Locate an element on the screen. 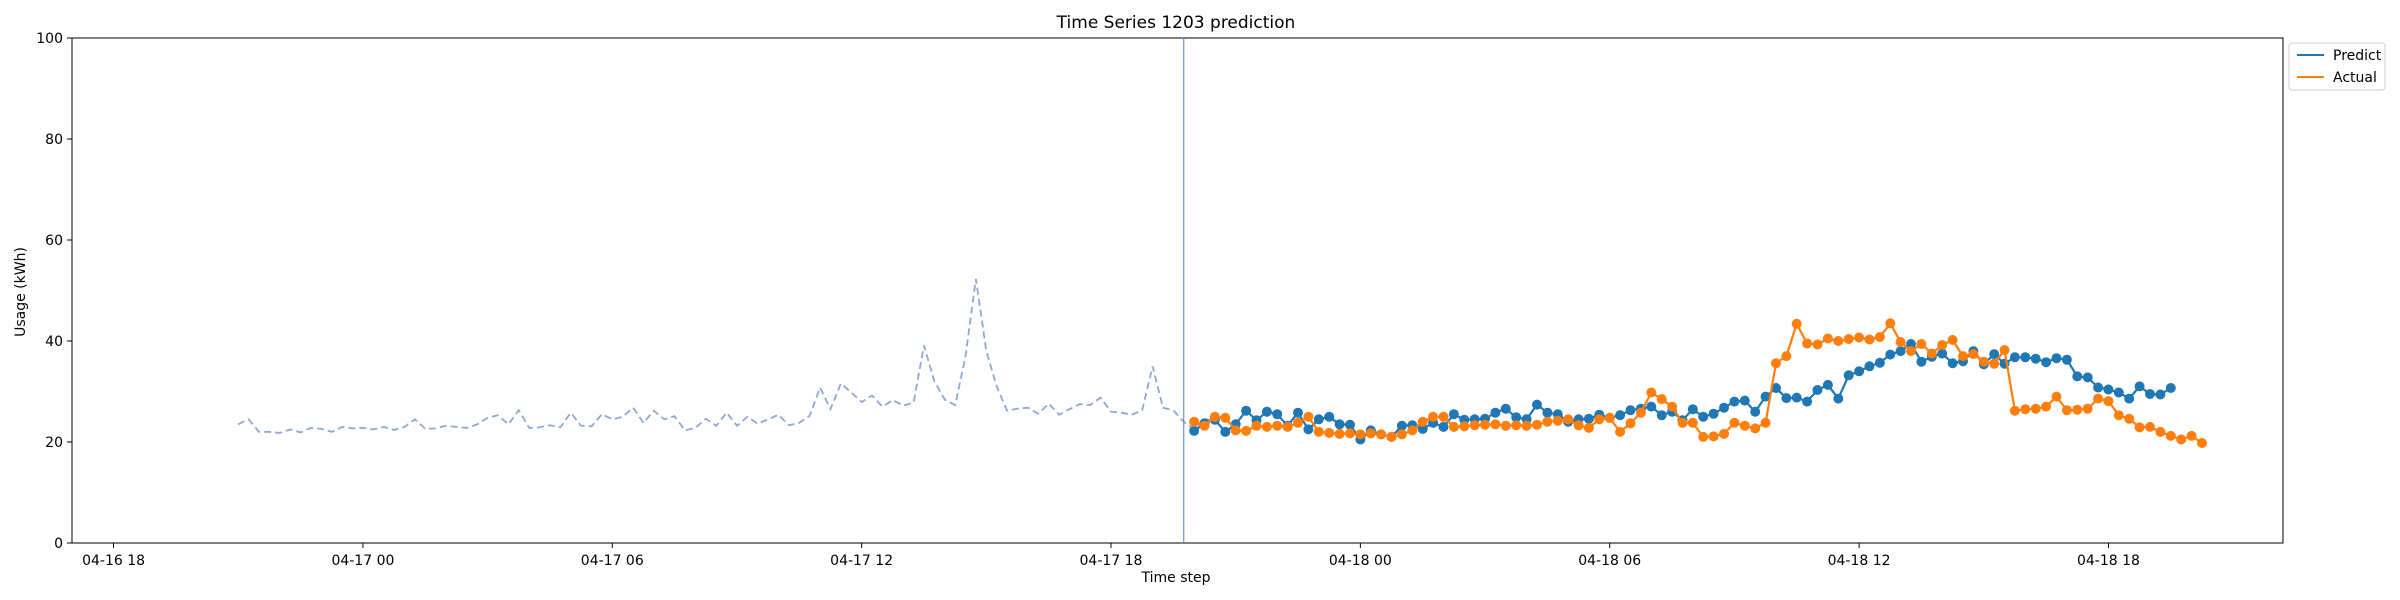 The width and height of the screenshot is (2400, 600). y-tick-label-80: 80 is located at coordinates (54, 140).